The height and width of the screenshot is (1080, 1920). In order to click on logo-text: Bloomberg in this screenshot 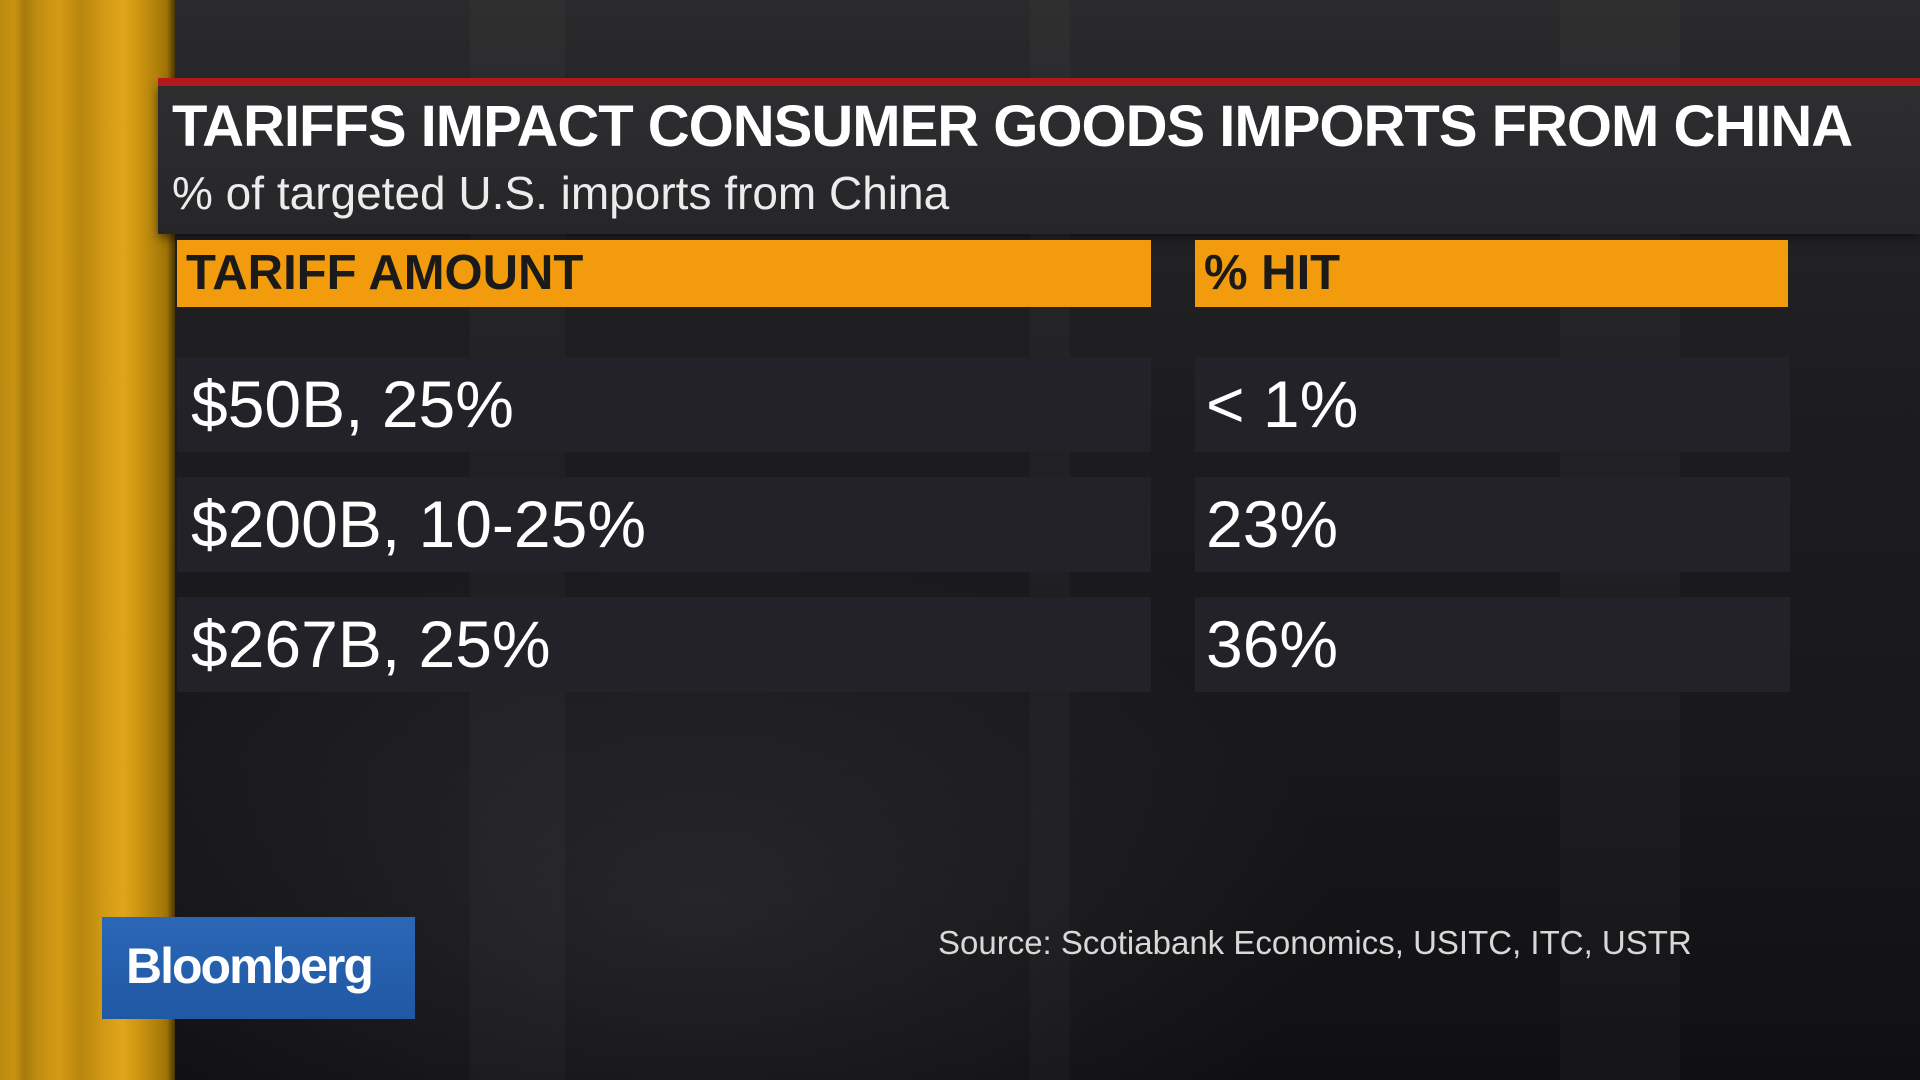, I will do `click(250, 966)`.